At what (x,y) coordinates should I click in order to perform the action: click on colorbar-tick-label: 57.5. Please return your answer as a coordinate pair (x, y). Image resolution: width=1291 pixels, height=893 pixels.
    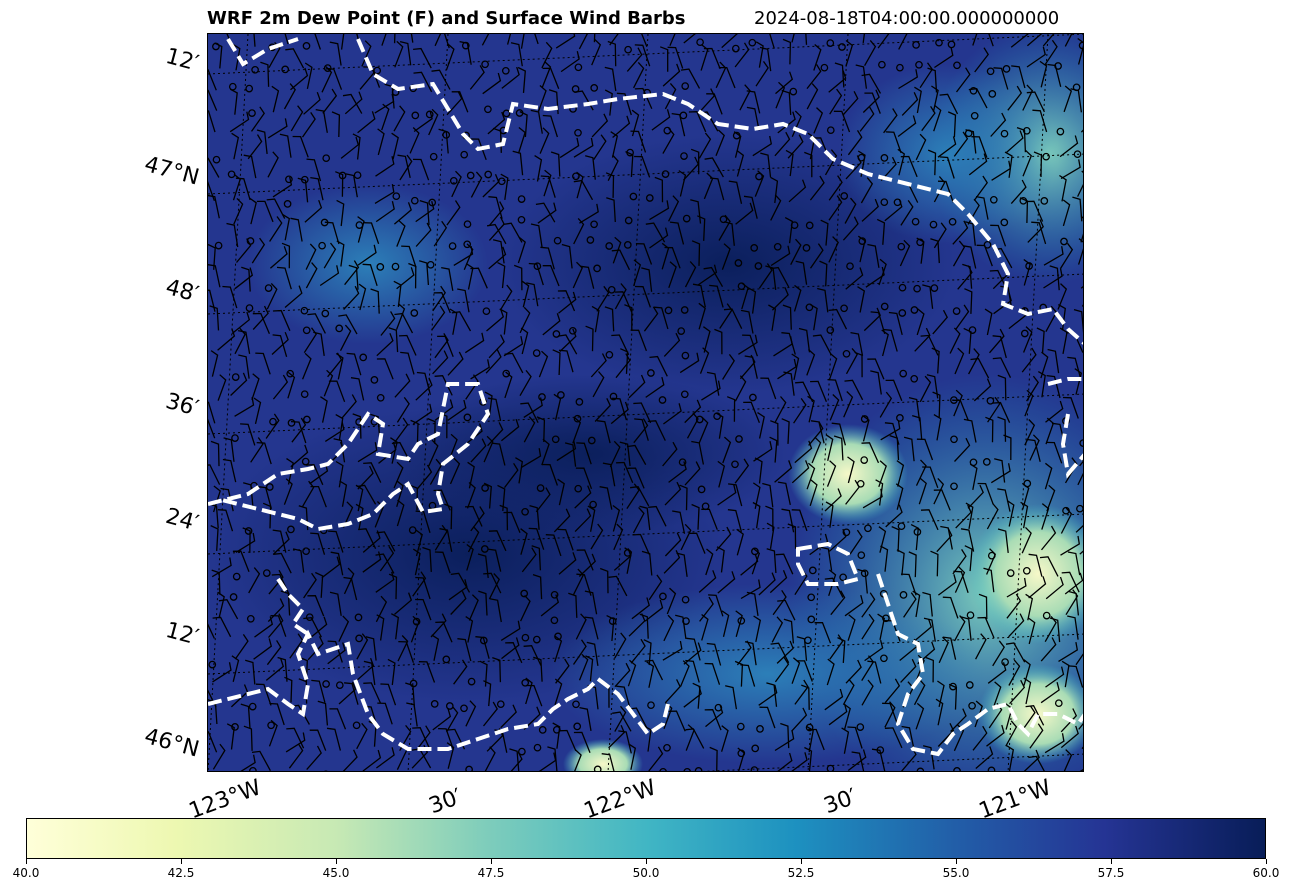
    Looking at the image, I should click on (1111, 873).